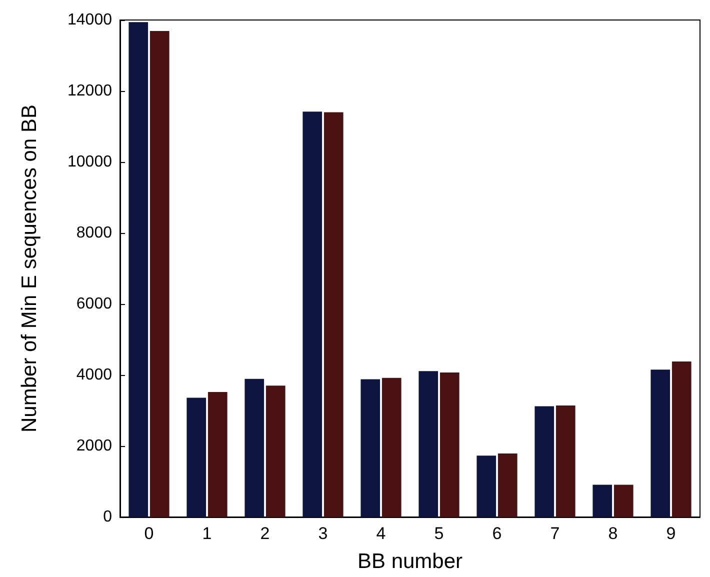  I want to click on x-tick-label: 5, so click(439, 533).